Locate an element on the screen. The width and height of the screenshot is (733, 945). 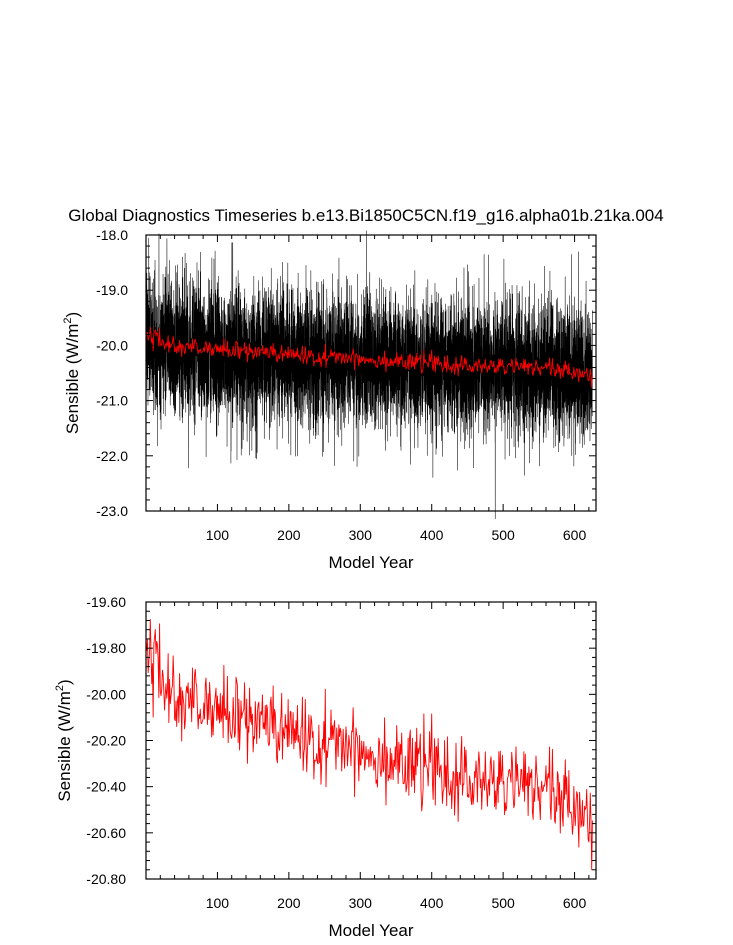
y-tick-label: -20.00 is located at coordinates (106, 694).